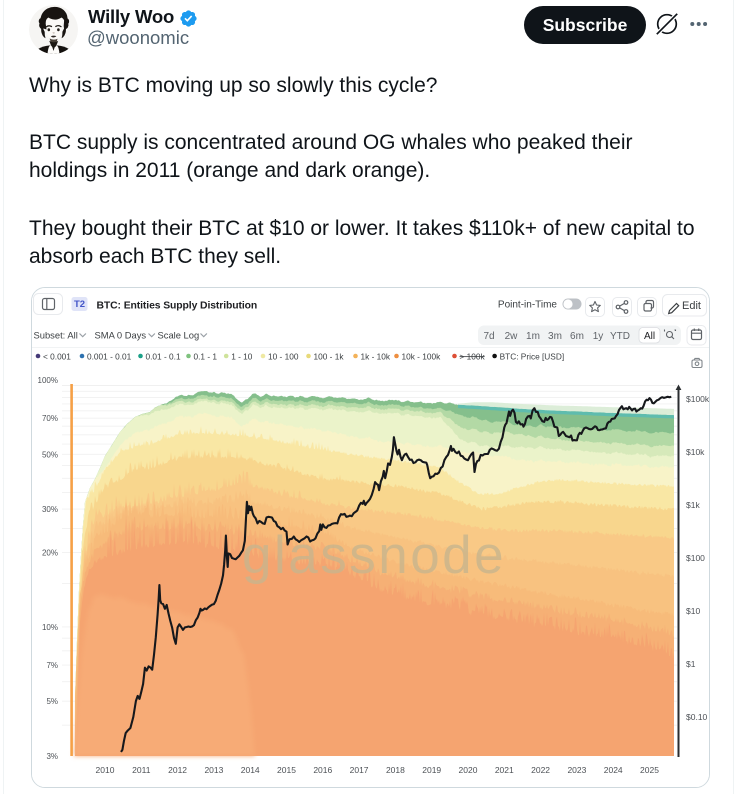 This screenshot has width=742, height=794. What do you see at coordinates (177, 306) in the screenshot?
I see `svg-text:BTC: Entities Supply Distribut: BTC: Entities Supply Distribution` at bounding box center [177, 306].